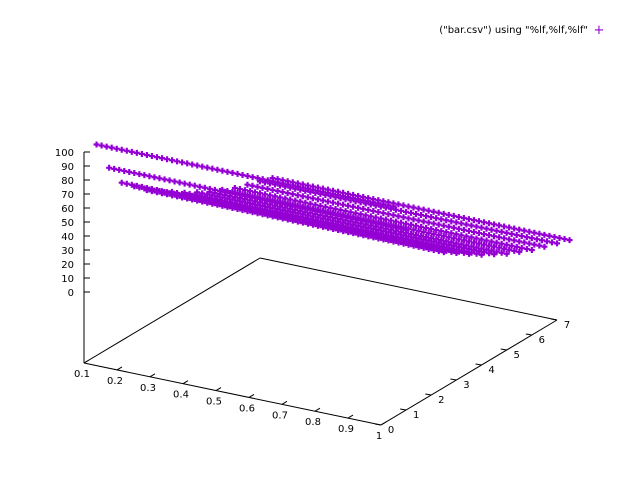 Image resolution: width=640 pixels, height=480 pixels. I want to click on x-tick-label: 0.7, so click(280, 415).